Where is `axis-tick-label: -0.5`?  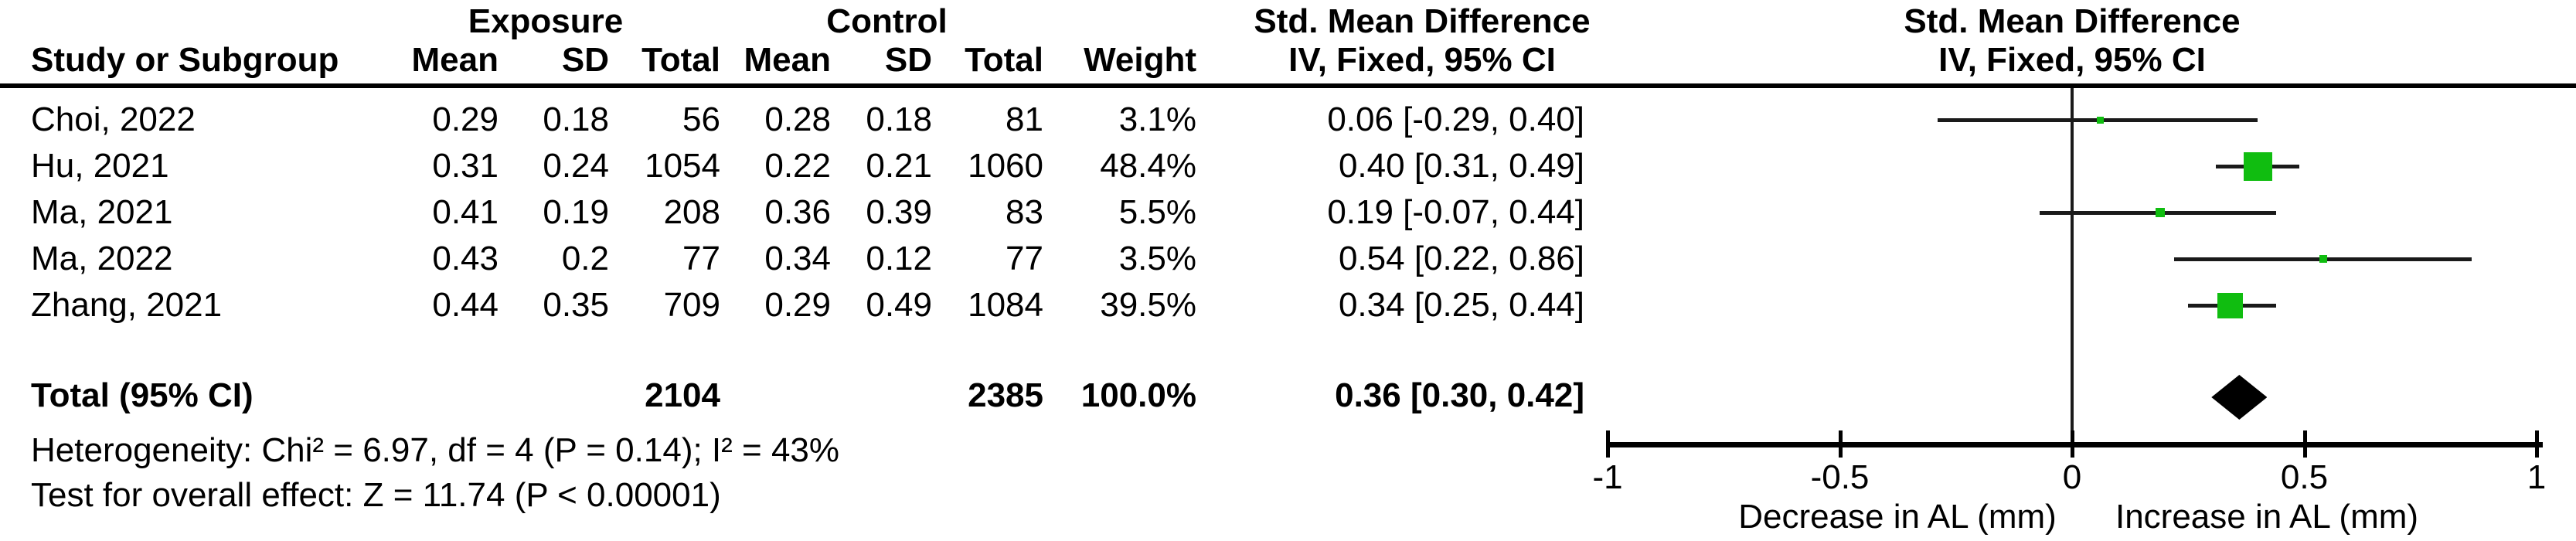
axis-tick-label: -0.5 is located at coordinates (1840, 477).